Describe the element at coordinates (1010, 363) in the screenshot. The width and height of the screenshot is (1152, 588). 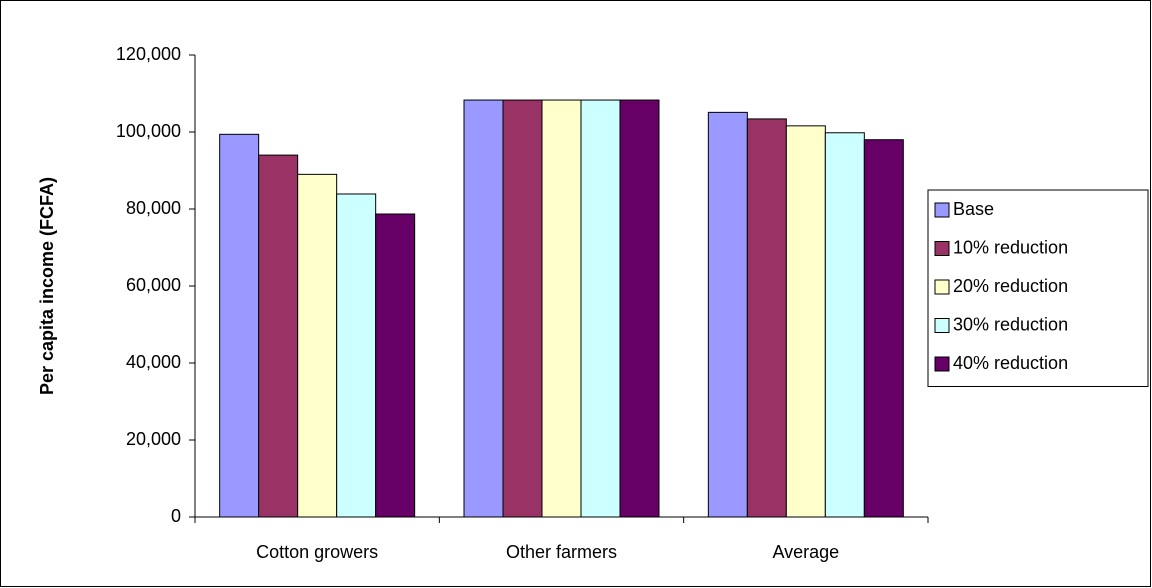
I see `legend-label: 40% reduction` at that location.